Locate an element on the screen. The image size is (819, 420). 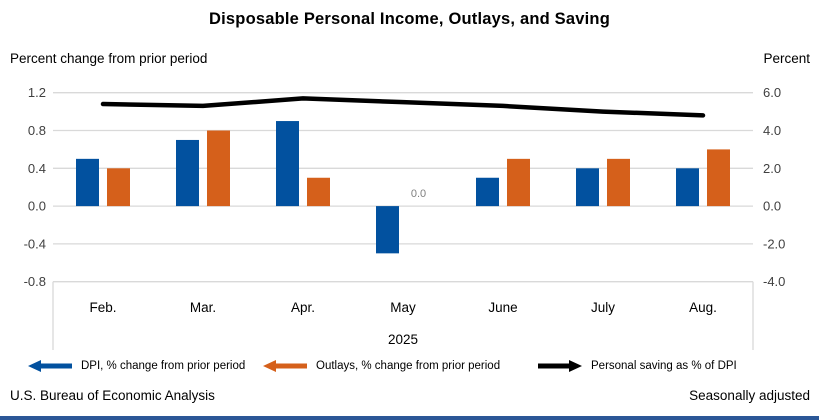
year-label: 2025 is located at coordinates (403, 339).